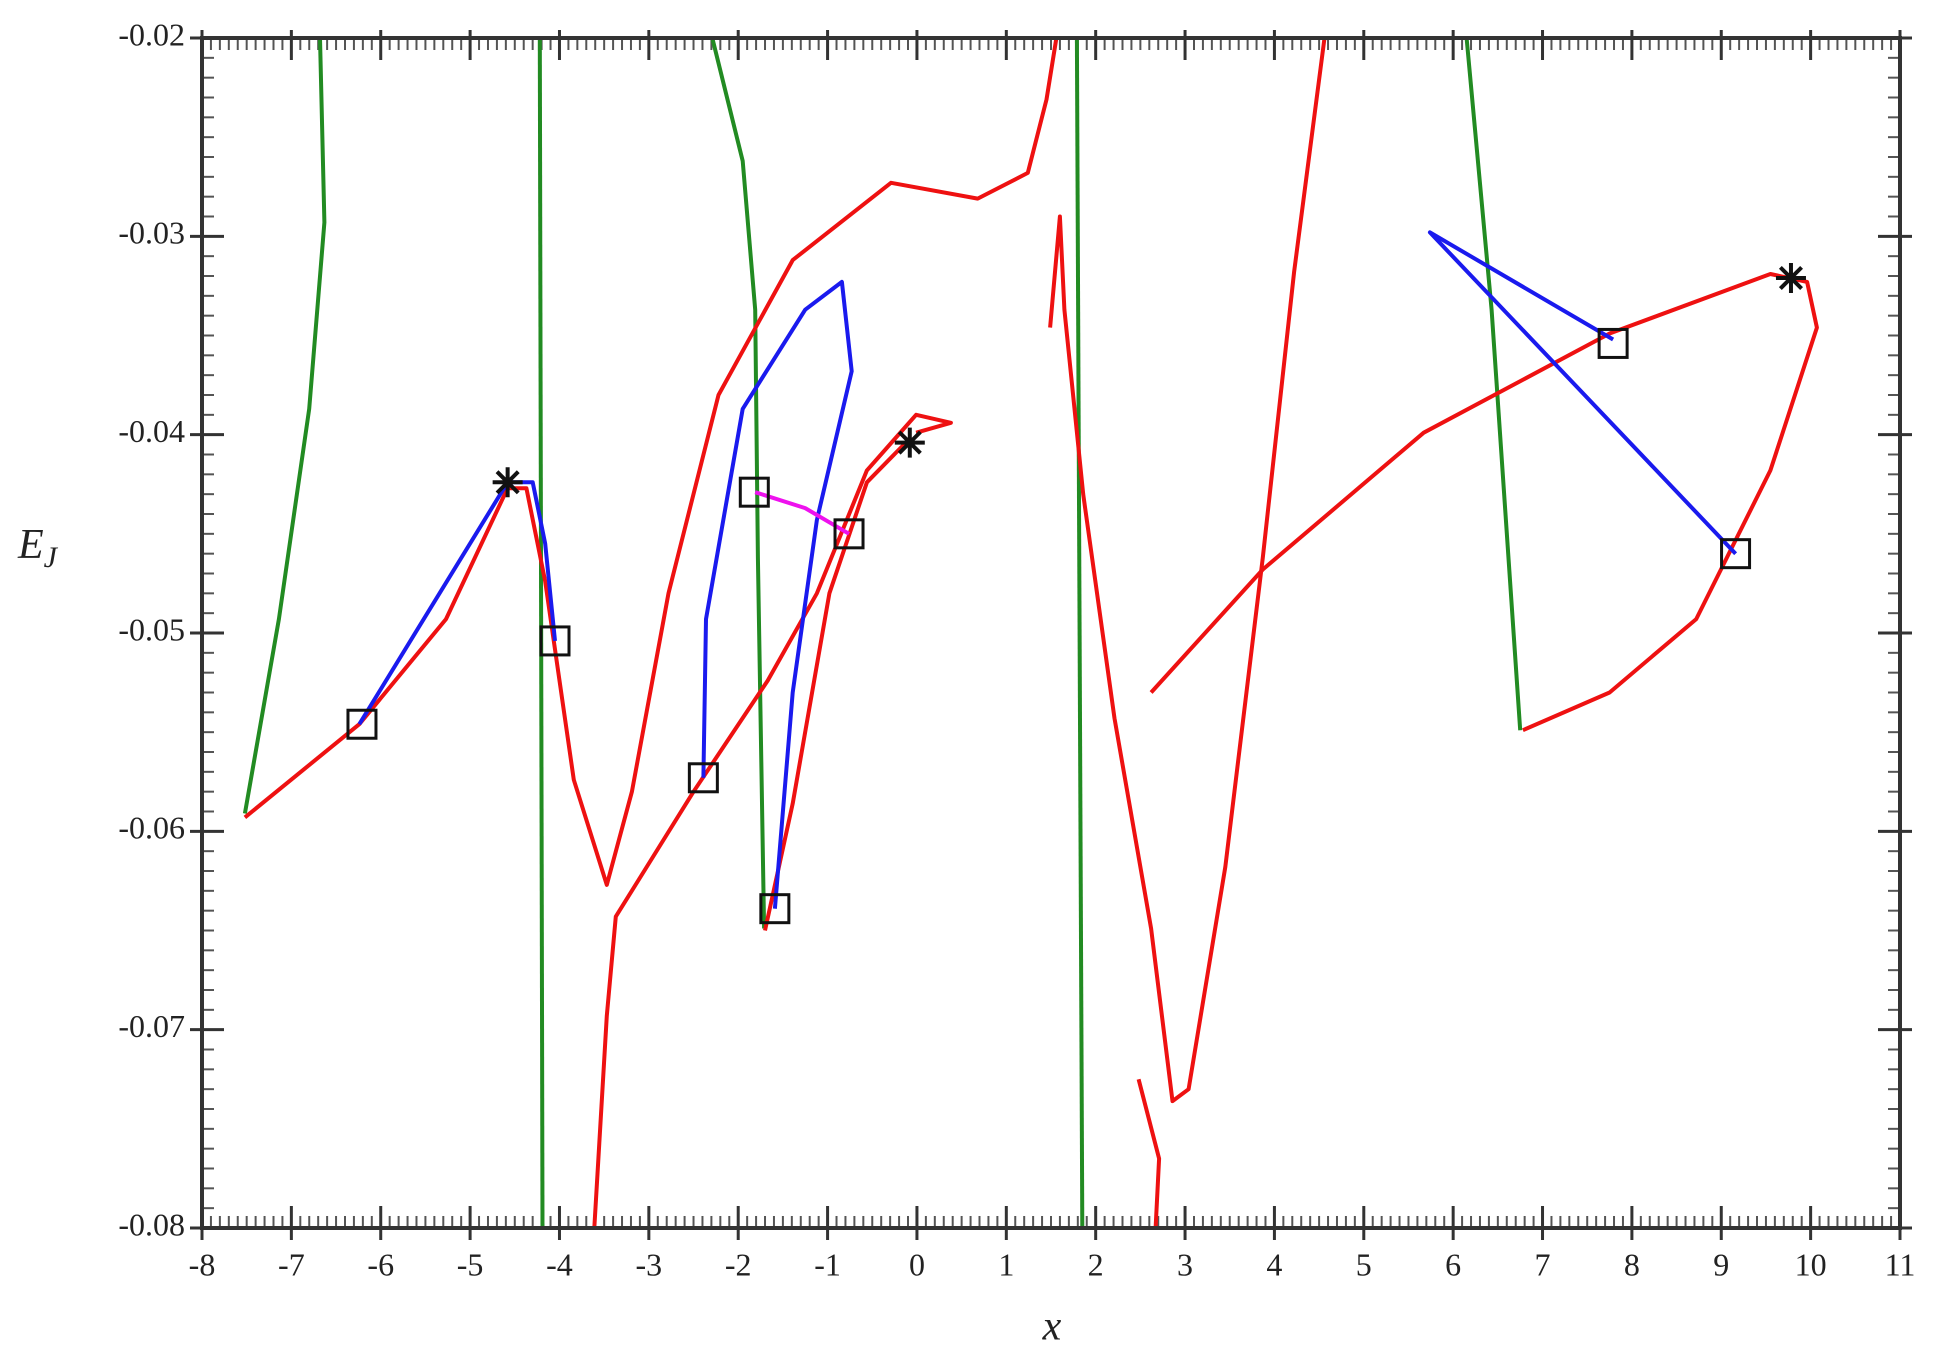 This screenshot has width=1941, height=1355. What do you see at coordinates (1274, 1264) in the screenshot?
I see `x-tick-label: 4` at bounding box center [1274, 1264].